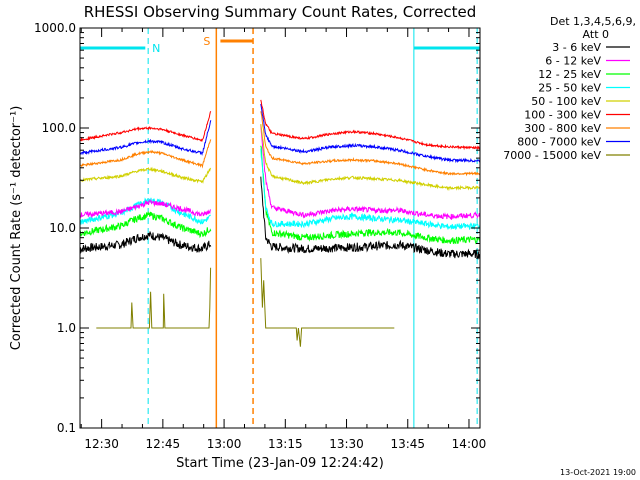  What do you see at coordinates (55, 28) in the screenshot?
I see `y-tick-label: 1000.0` at bounding box center [55, 28].